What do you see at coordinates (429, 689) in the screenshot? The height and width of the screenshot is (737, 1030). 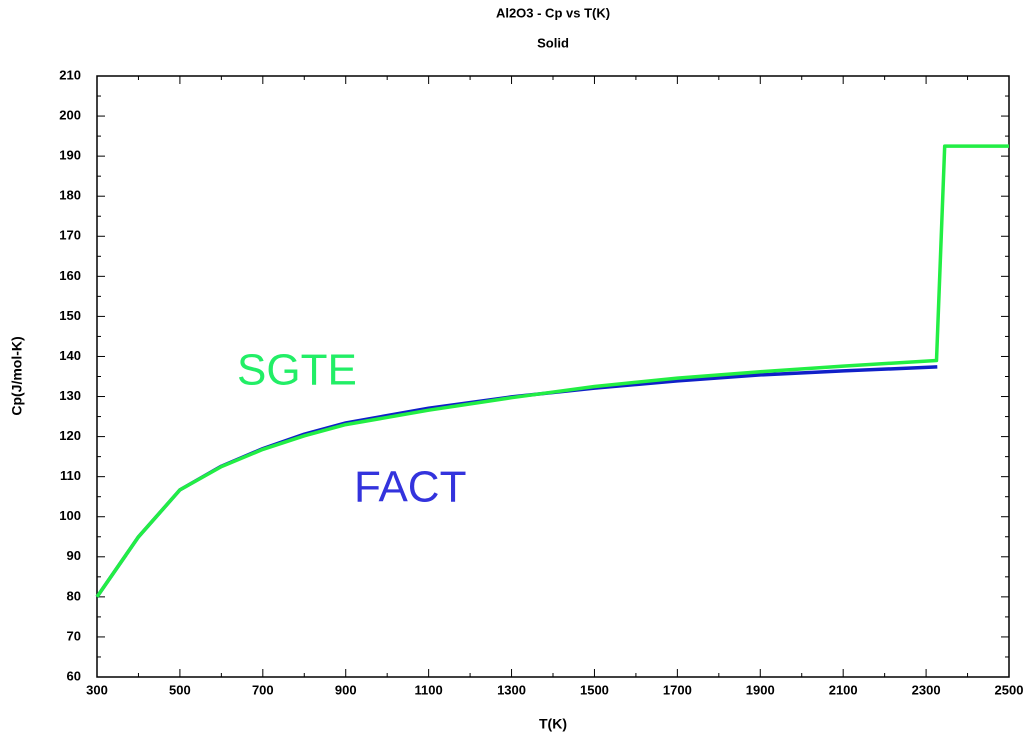 I see `x-tick-label: 1100` at bounding box center [429, 689].